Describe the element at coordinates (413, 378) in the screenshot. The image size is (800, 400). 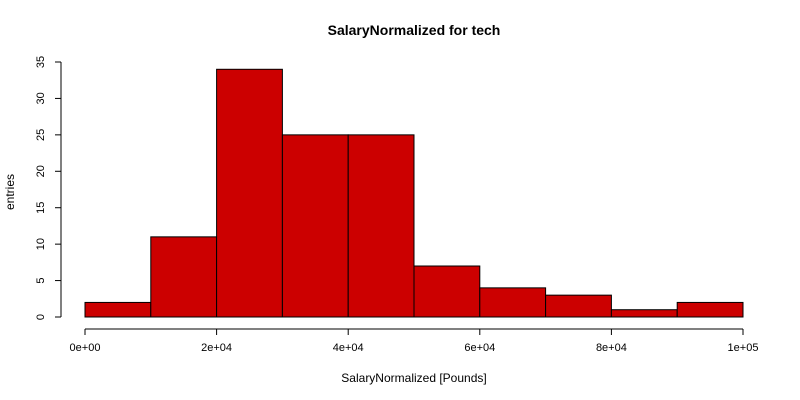
I see `x-axis-label: SalaryNormalized [Pounds]` at that location.